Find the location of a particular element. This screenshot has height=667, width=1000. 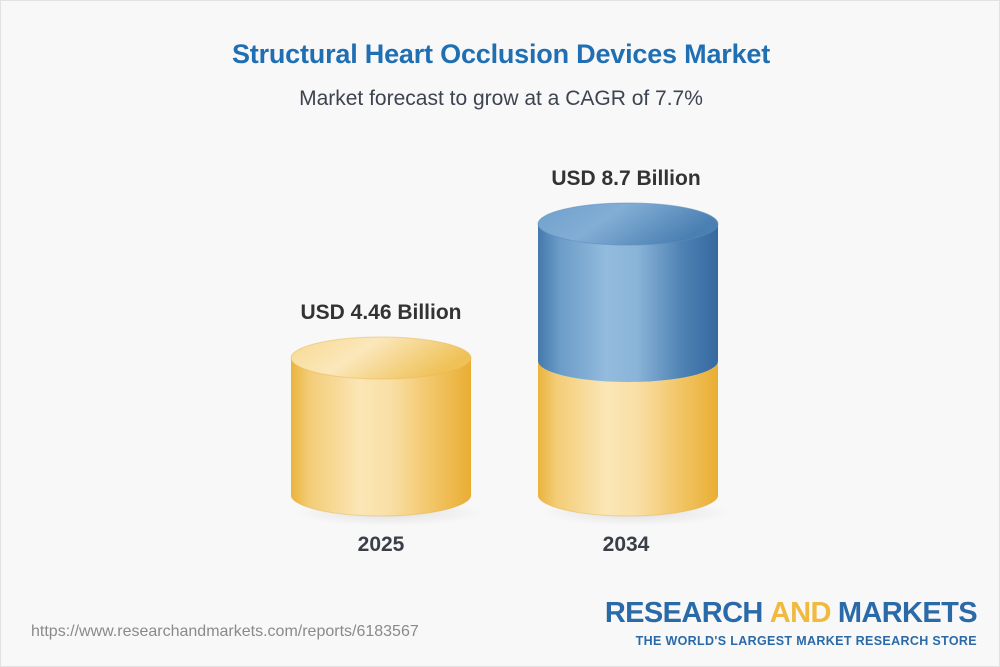

logo-word-markets: MARKETS is located at coordinates (907, 613).